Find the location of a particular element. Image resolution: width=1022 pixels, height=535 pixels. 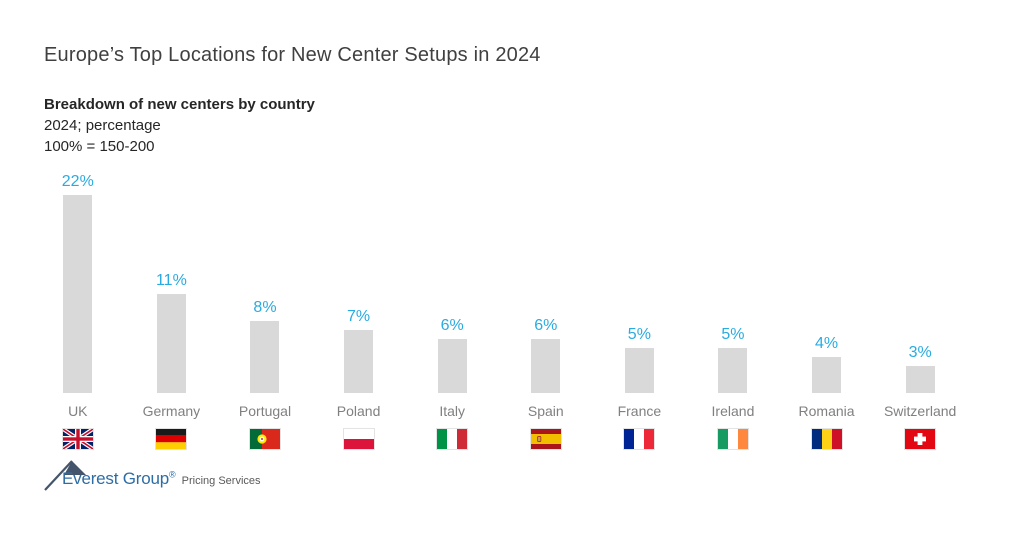

bar-stack: 7% is located at coordinates (359, 281).